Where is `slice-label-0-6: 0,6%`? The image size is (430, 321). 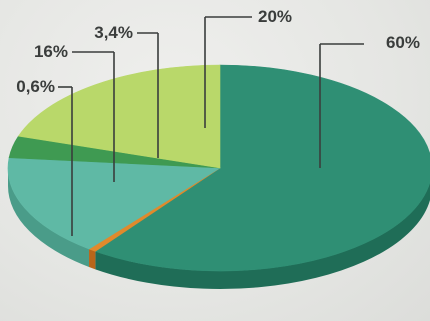 slice-label-0-6: 0,6% is located at coordinates (35, 86).